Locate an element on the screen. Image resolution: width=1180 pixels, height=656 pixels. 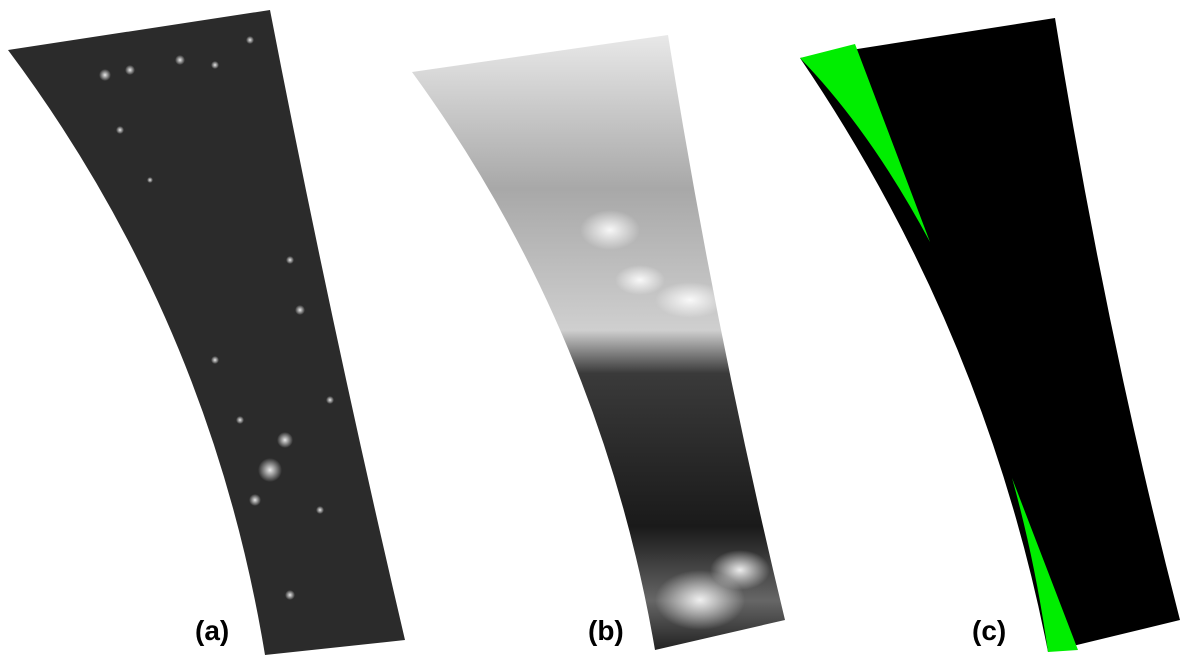
panel-label: (a) is located at coordinates (212, 630).